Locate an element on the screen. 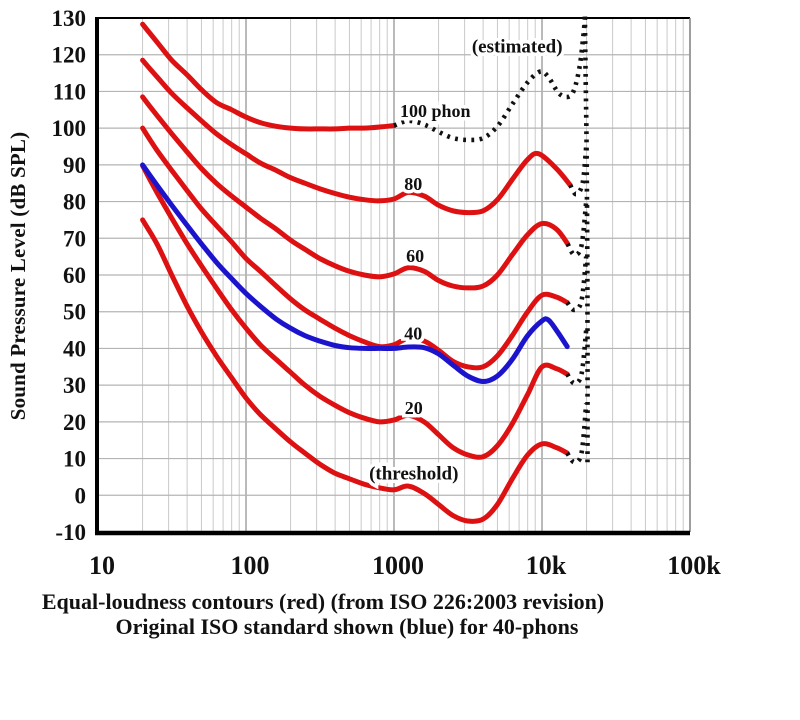 This screenshot has height=720, width=800. curve-estimated-100-phon is located at coordinates (490, 78).